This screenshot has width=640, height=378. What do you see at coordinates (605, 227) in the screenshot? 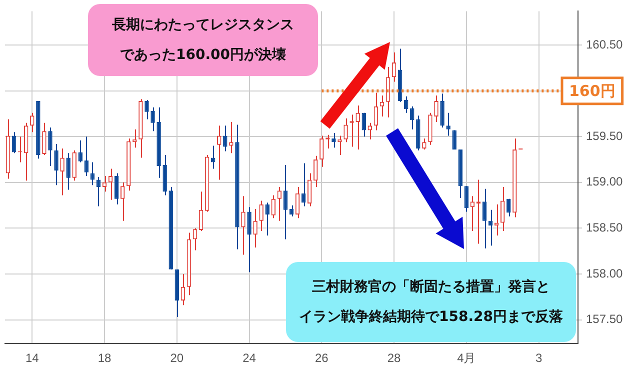
I see `y-tick-label: 158.50` at bounding box center [605, 227].